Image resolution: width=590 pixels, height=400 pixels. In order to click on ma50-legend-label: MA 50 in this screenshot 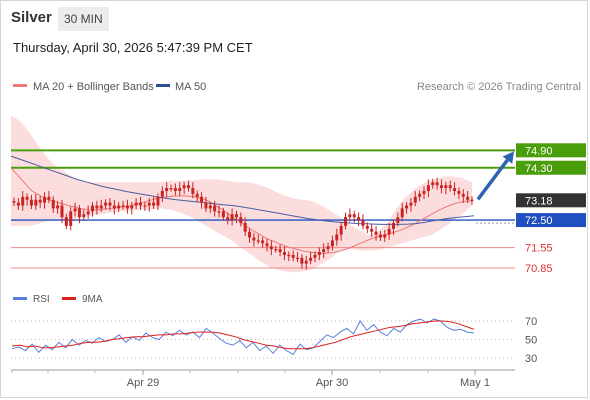, I will do `click(190, 87)`.